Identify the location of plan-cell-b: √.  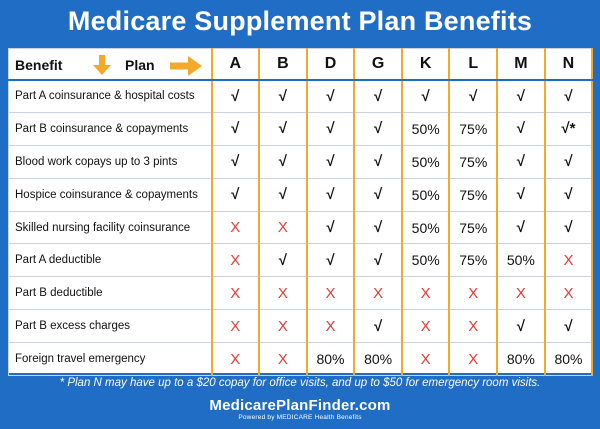
(283, 260).